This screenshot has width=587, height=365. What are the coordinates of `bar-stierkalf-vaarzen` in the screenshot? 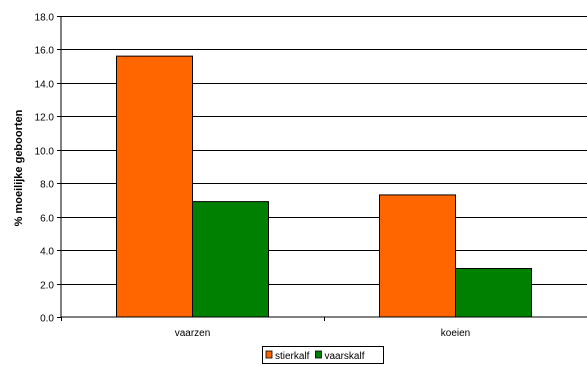 It's located at (154, 186).